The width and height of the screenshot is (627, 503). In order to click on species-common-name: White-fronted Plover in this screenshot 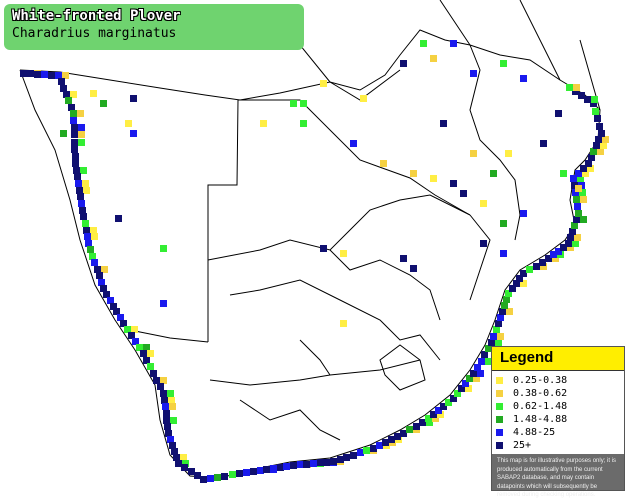, I will do `click(96, 16)`.